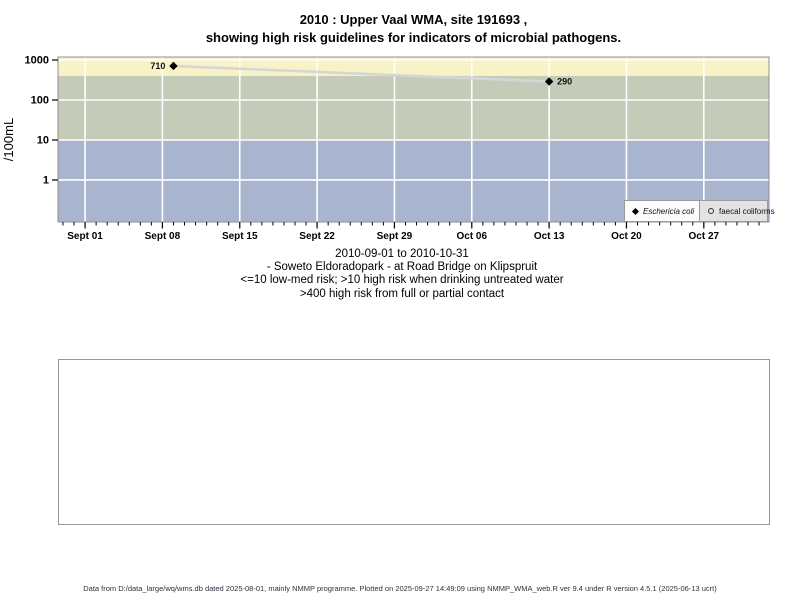 Image resolution: width=800 pixels, height=600 pixels. Describe the element at coordinates (41, 120) in the screenshot. I see `y-axis: 1000 100 10 1` at that location.